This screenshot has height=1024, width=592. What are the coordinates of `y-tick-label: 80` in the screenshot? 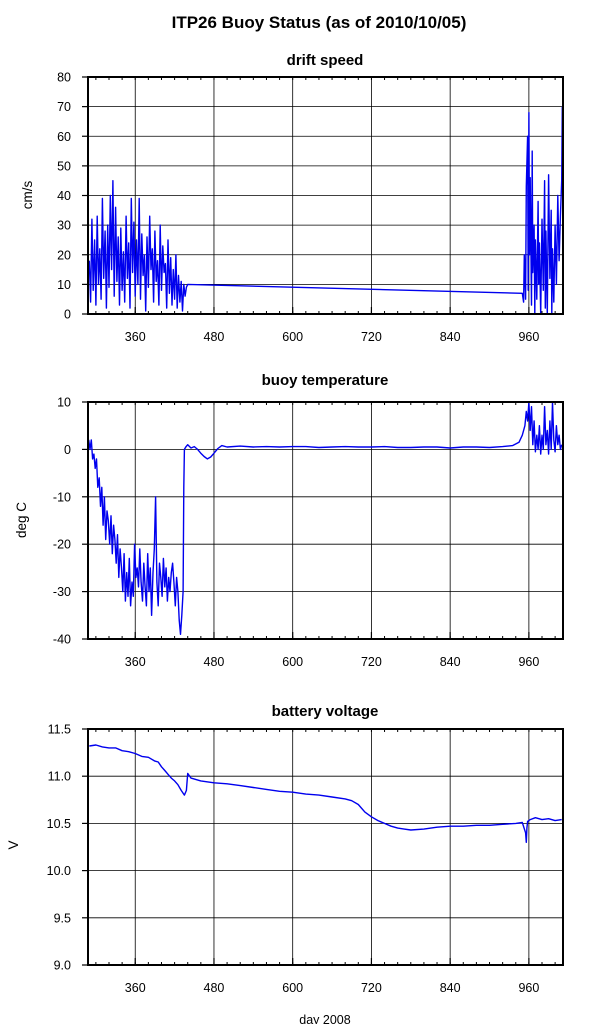 It's located at (64, 78).